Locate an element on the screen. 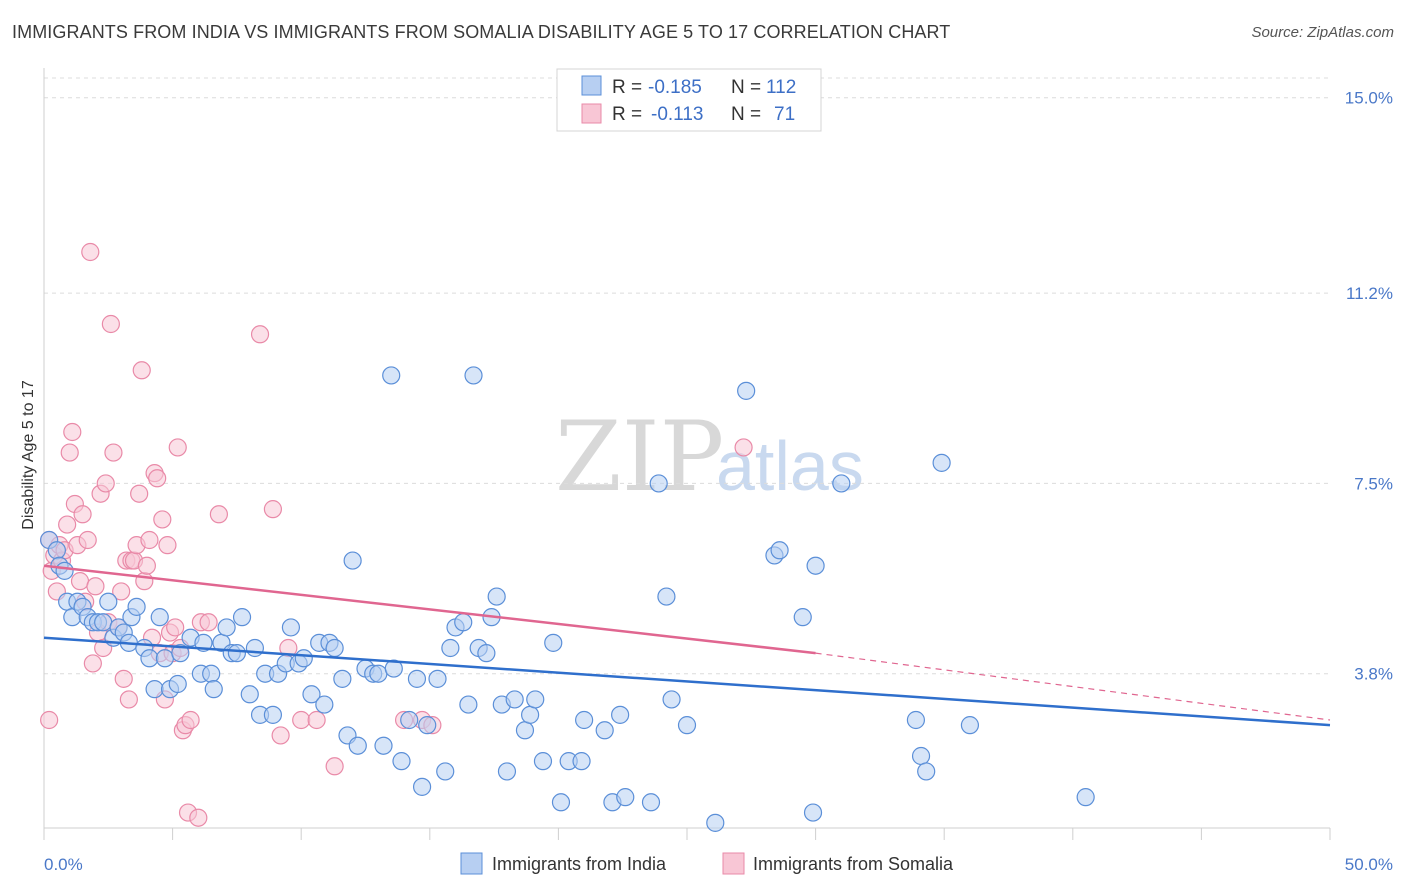 The image size is (1406, 892). legend-india-n-label: N = is located at coordinates (746, 87).